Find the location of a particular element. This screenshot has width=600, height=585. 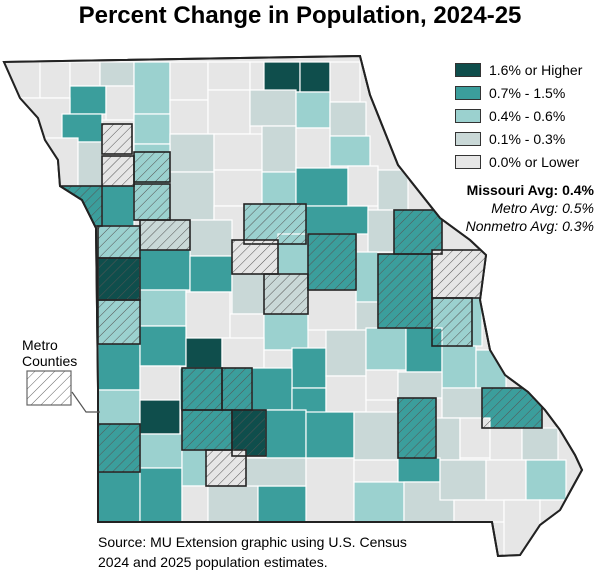

nonmetro-average: Nonmetro Avg: 0.3% is located at coordinates (529, 226).